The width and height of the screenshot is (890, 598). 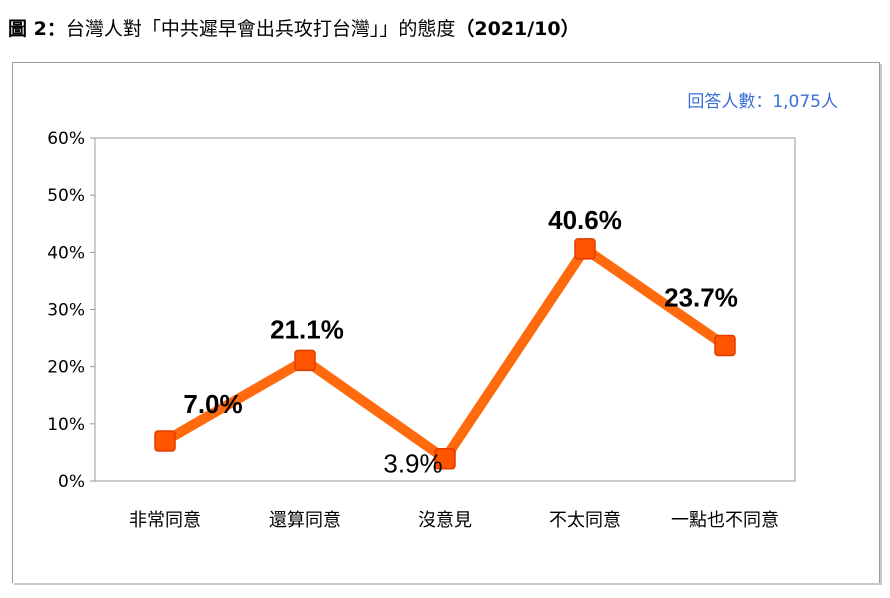 I want to click on chart-title: 圖 2：台灣人對「中共遲早會出兵攻打台灣」」的態度（2021/10）, so click(x=294, y=27).